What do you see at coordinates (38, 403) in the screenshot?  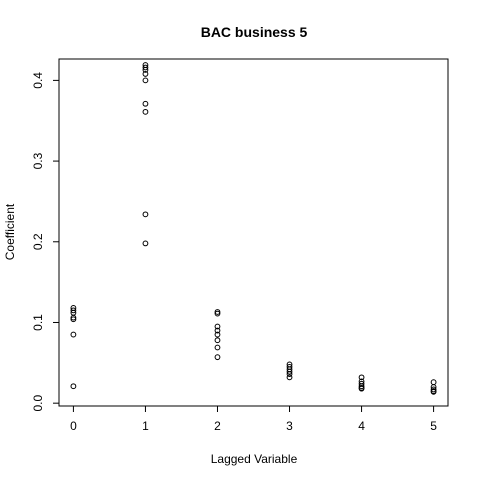 I see `y-tick-label: 0.0` at bounding box center [38, 403].